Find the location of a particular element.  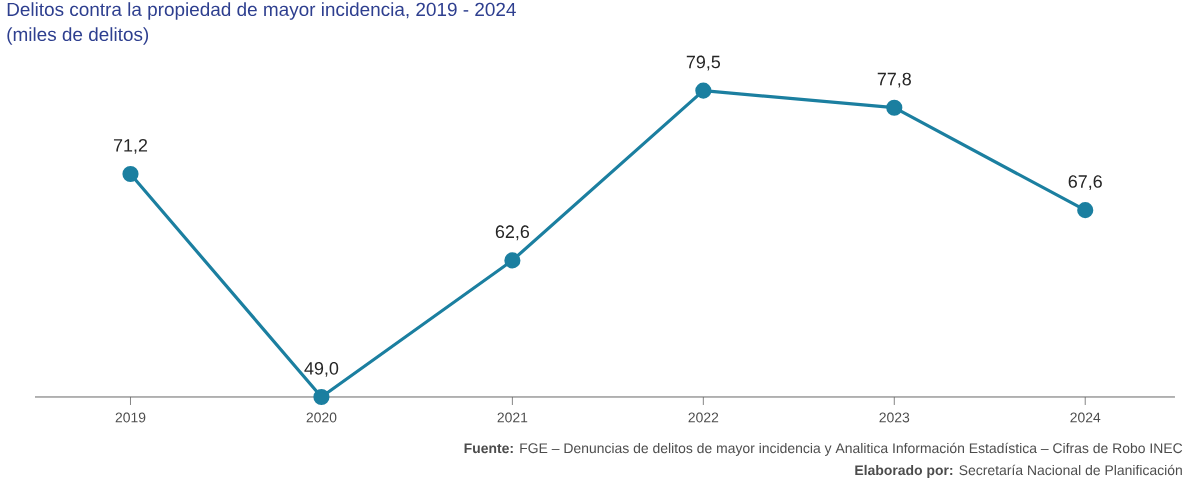

data-label: 49,0 is located at coordinates (321, 369).